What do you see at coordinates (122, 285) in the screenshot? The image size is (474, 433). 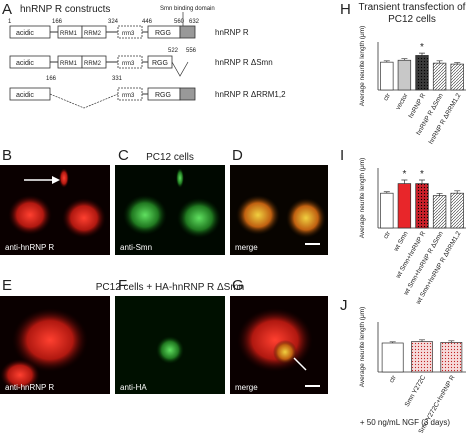 I see `panel-label: F` at bounding box center [122, 285].